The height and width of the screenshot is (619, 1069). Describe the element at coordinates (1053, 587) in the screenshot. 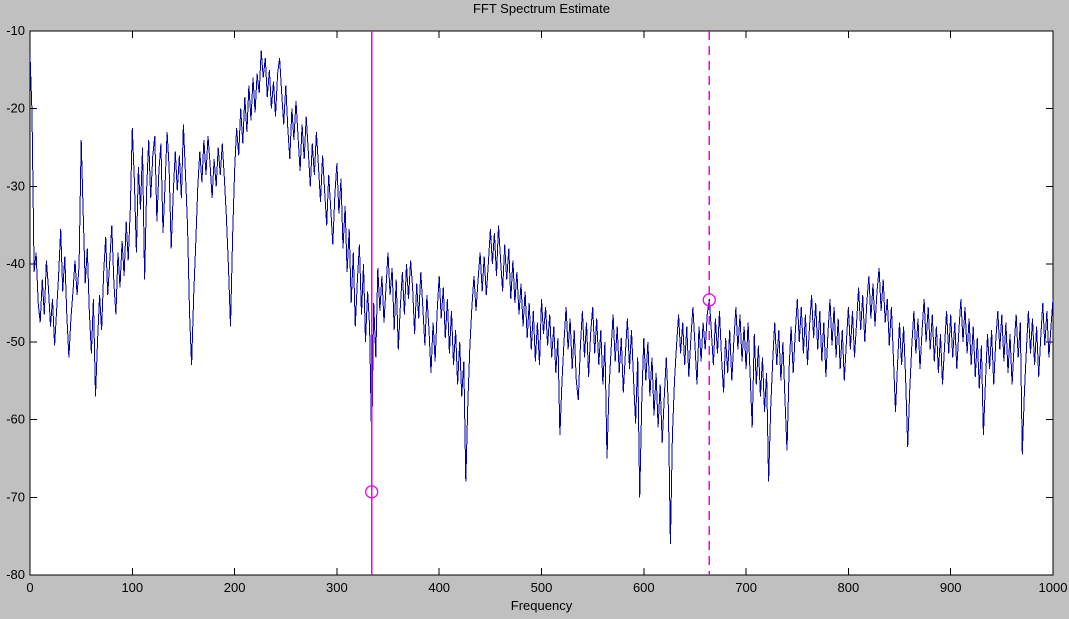

I see `x-tick-label: 1000` at that location.